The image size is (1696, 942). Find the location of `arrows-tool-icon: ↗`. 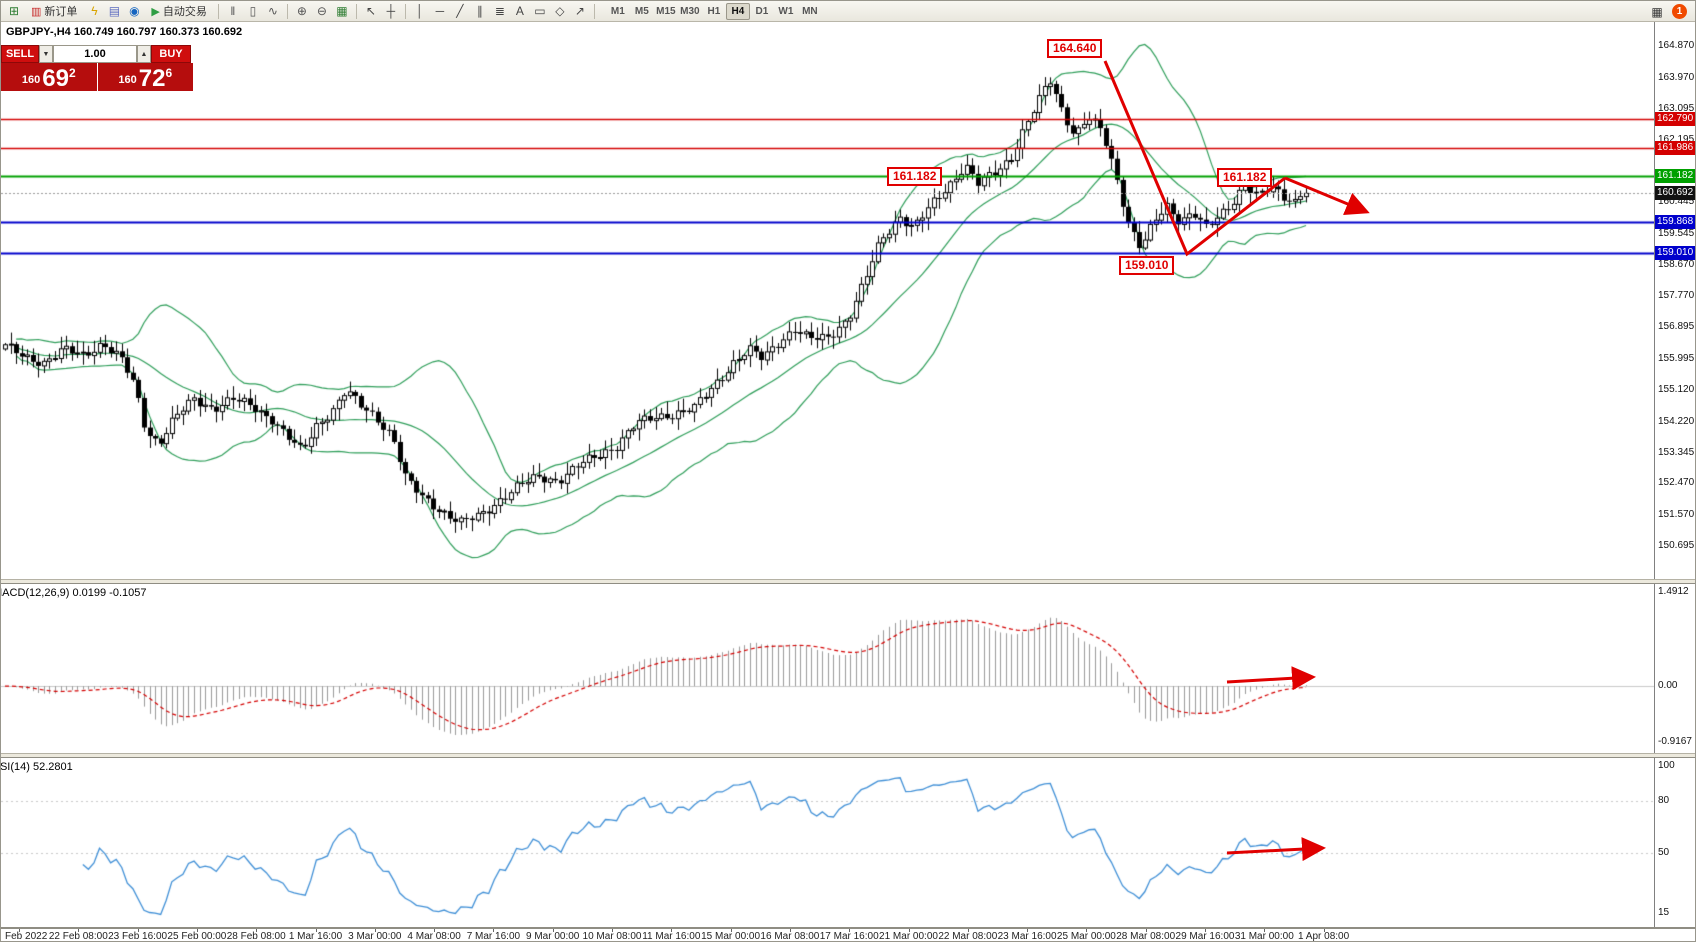

arrows-tool-icon: ↗ is located at coordinates (579, 11).